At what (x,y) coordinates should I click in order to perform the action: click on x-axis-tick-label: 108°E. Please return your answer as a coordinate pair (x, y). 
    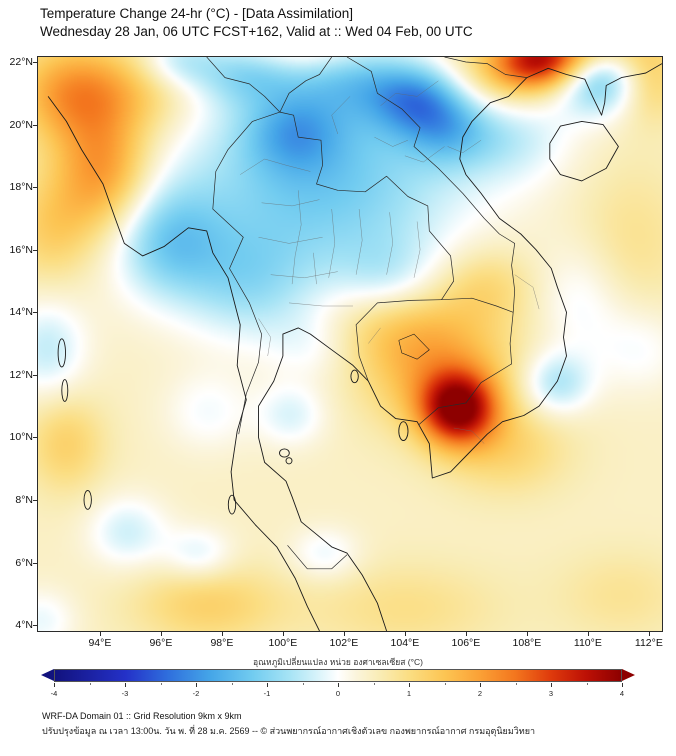
    Looking at the image, I should click on (527, 643).